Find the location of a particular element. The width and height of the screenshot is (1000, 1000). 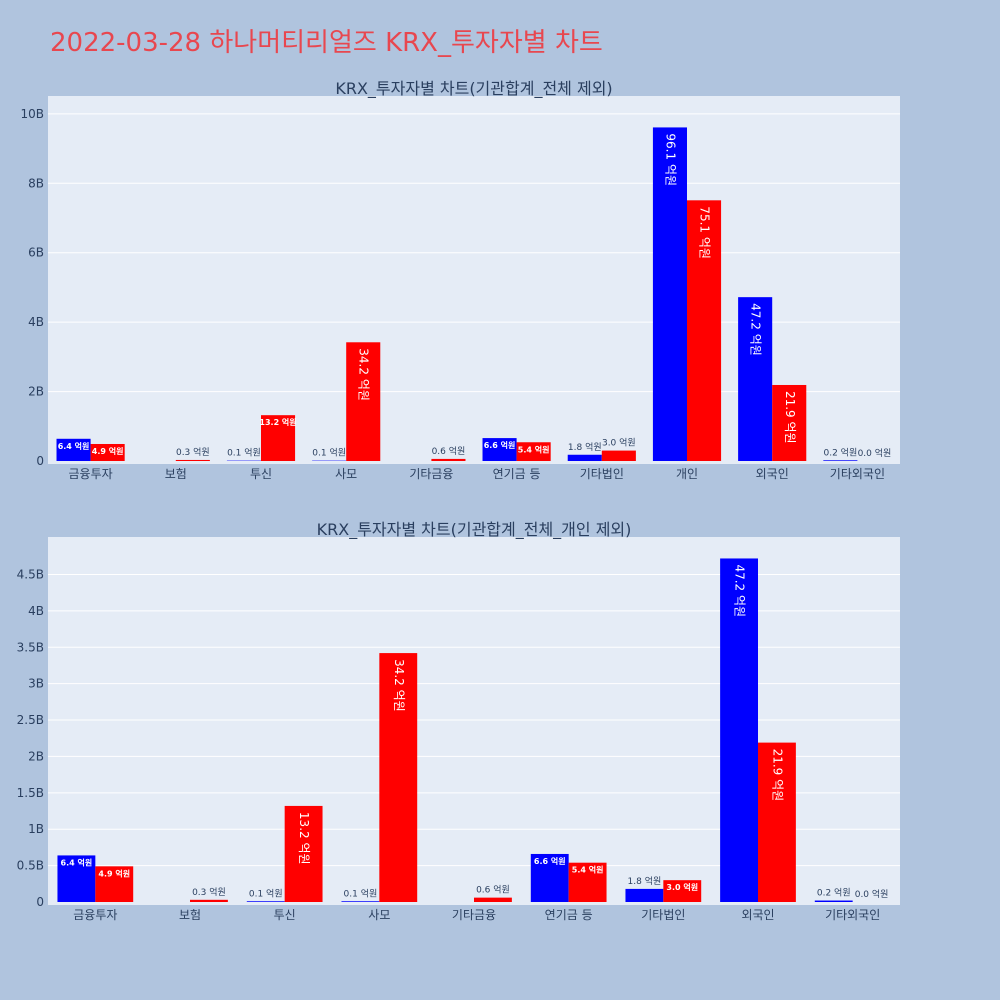

y-tick-label: 4B is located at coordinates (36, 322).